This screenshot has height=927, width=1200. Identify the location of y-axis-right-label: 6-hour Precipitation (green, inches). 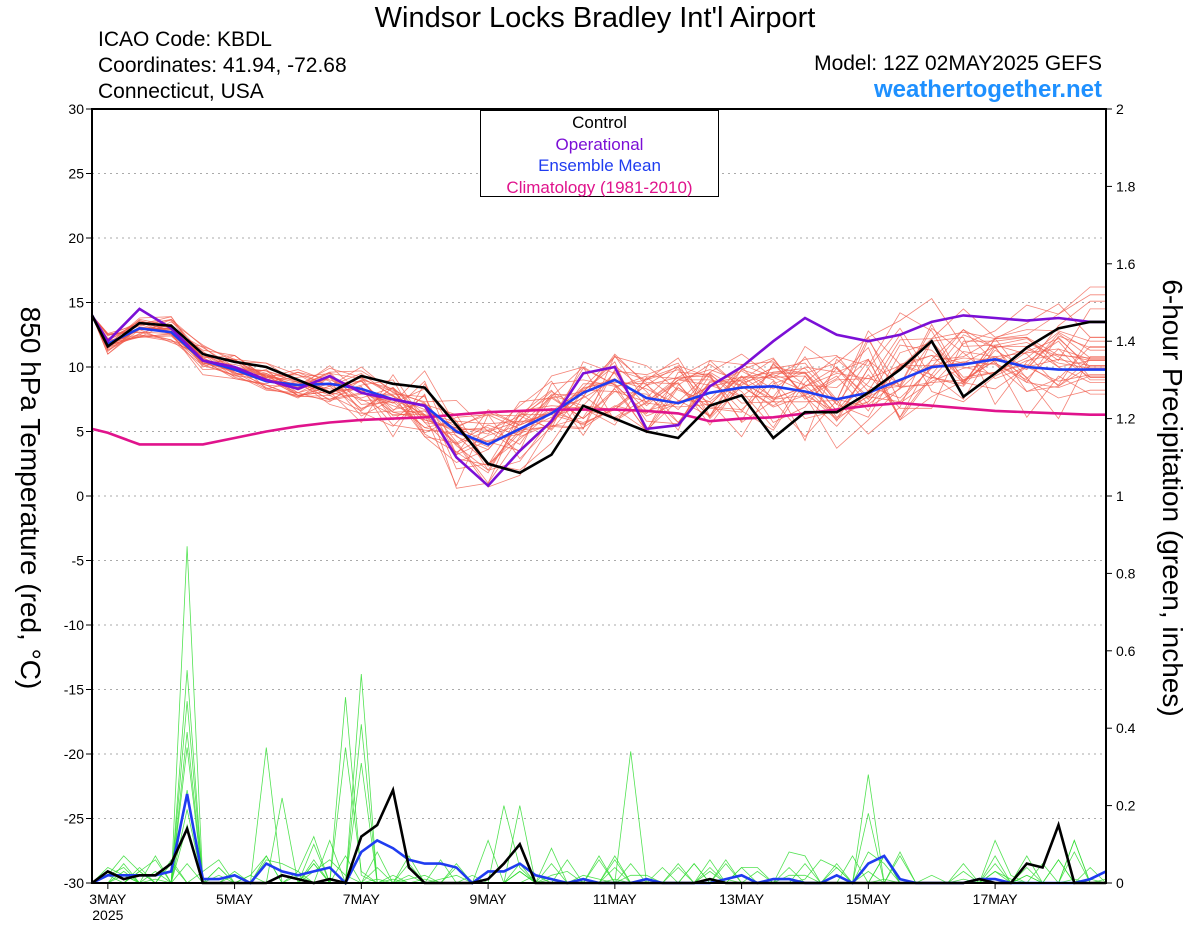
(1172, 498).